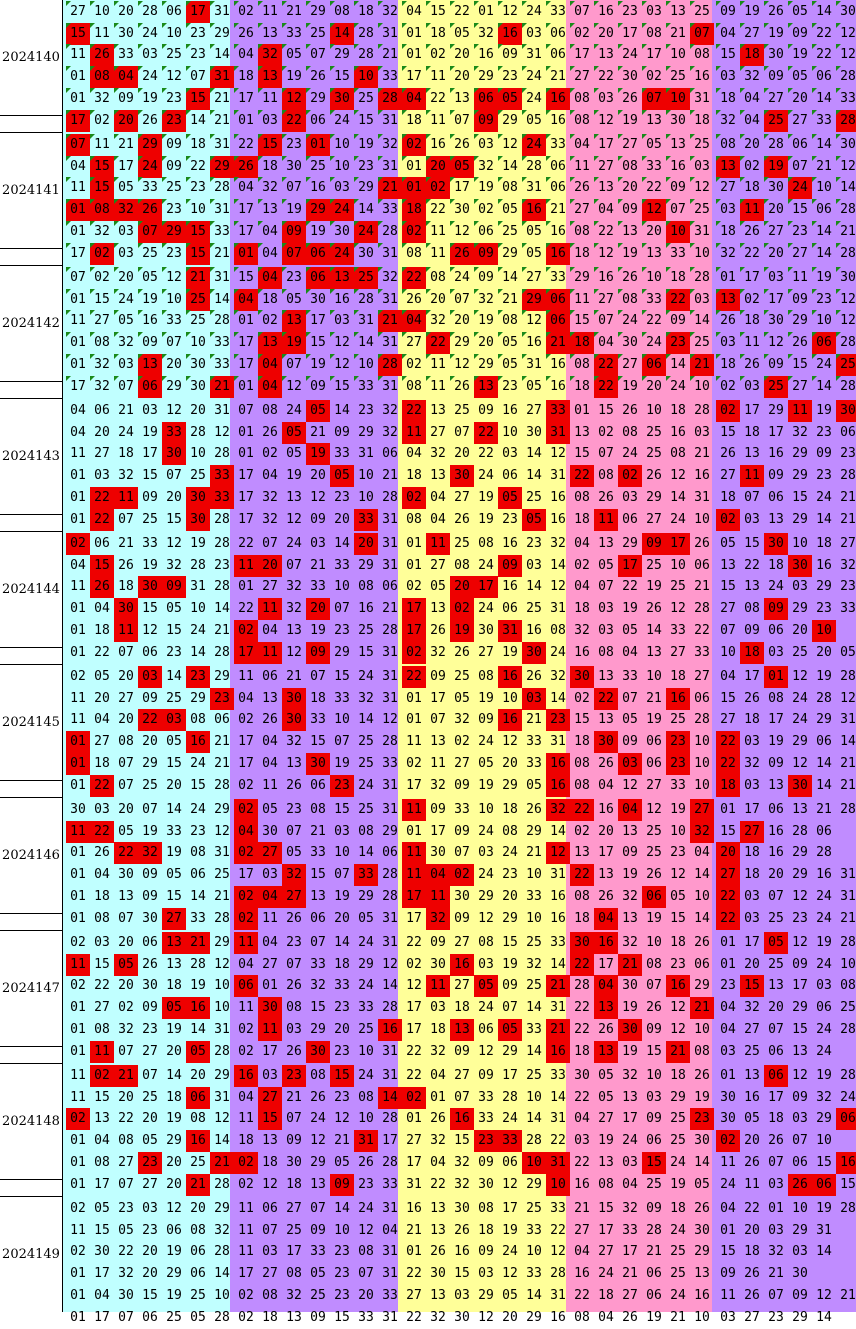 This screenshot has height=1329, width=856. Describe the element at coordinates (630, 676) in the screenshot. I see `number-cell: 33` at that location.